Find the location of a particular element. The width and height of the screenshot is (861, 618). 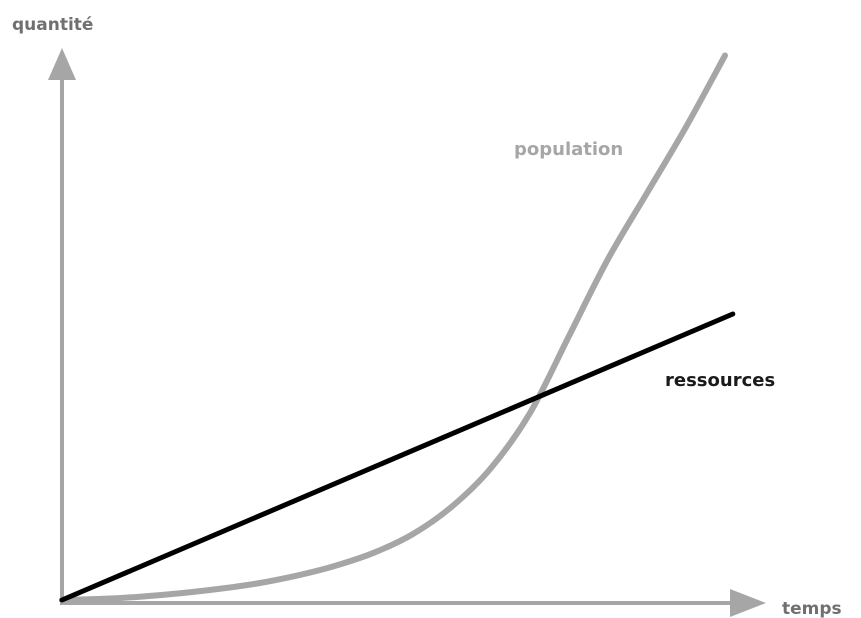

x-axis-label: temps is located at coordinates (812, 608).